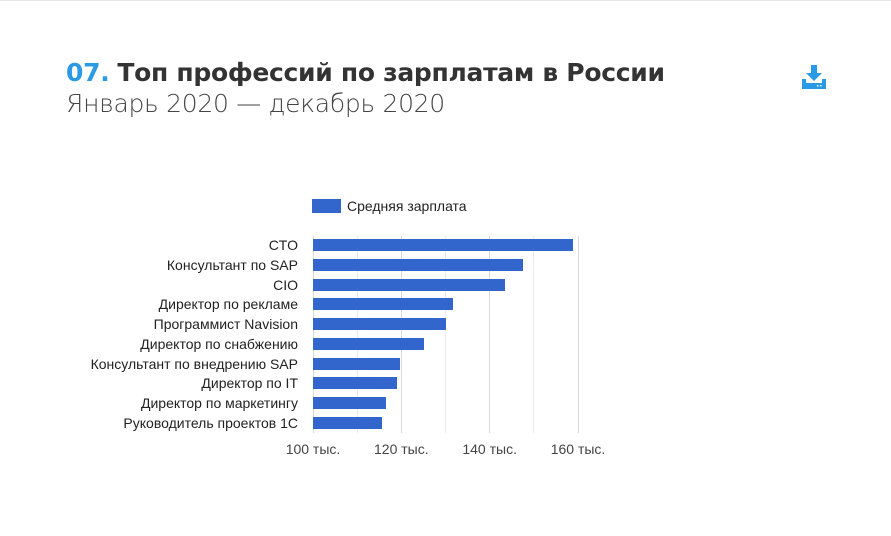  I want to click on category-label: Консультант по внедрению SAP, so click(194, 363).